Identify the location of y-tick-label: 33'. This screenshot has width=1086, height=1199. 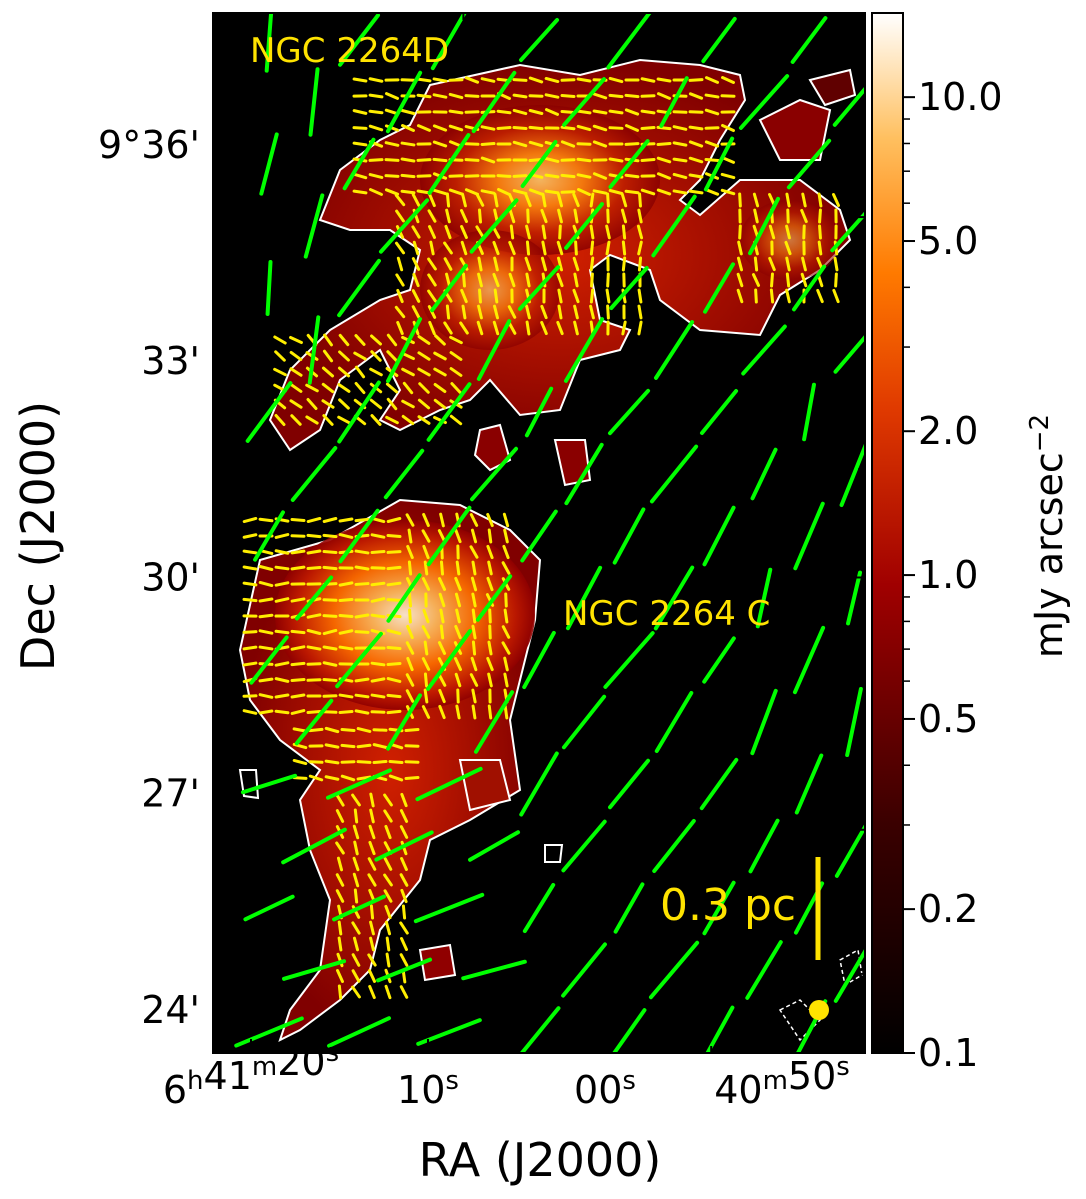
(170, 361).